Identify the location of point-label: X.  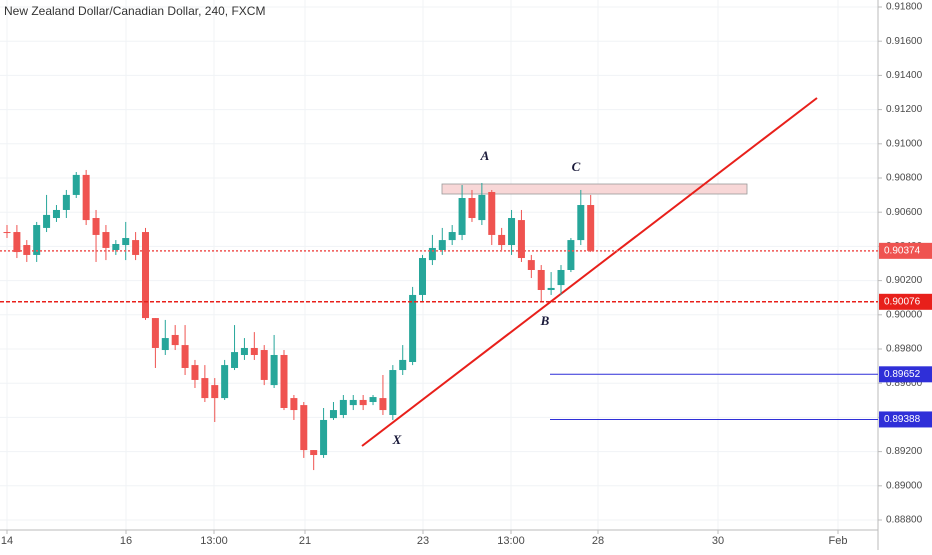
(397, 439).